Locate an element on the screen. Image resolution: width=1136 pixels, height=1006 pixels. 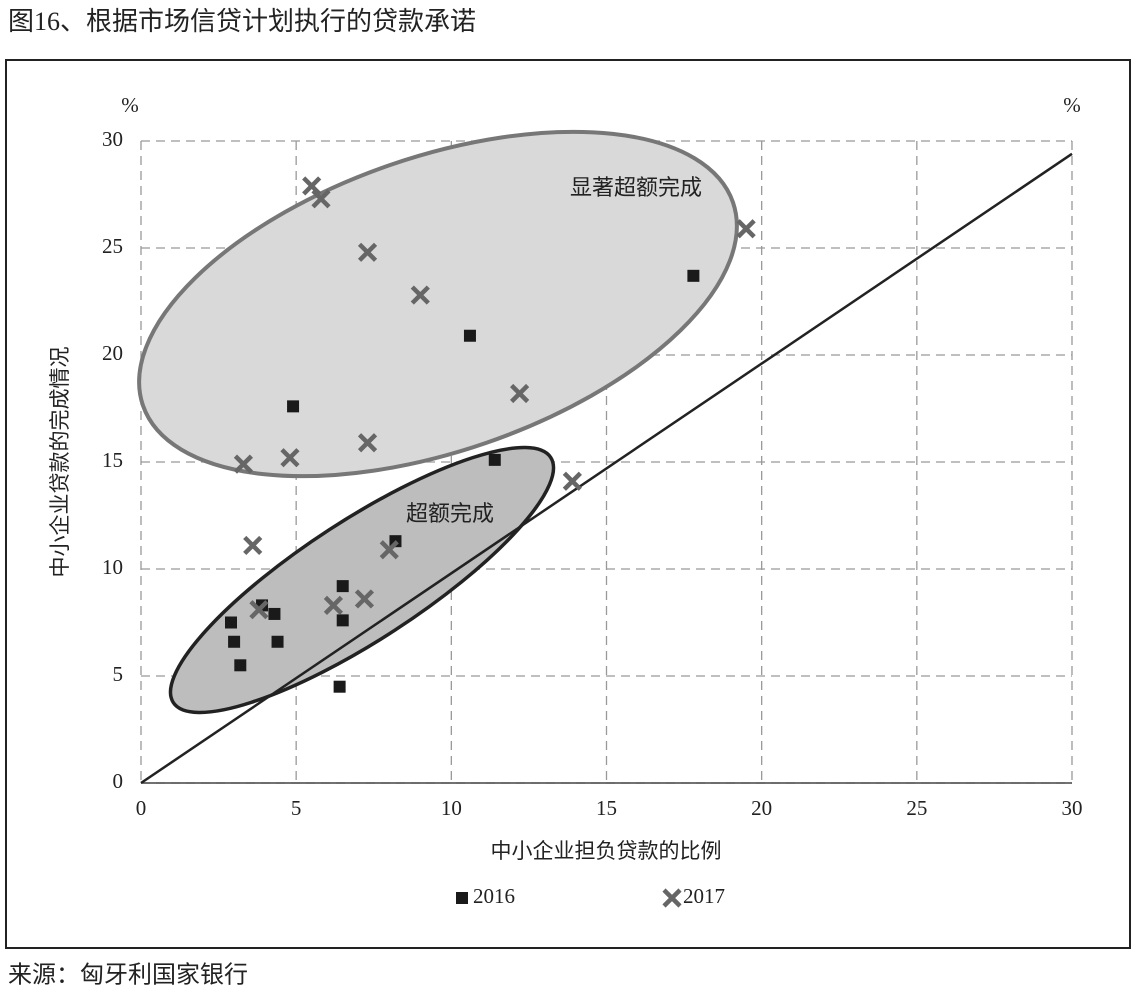
y-unit: % is located at coordinates (130, 105).